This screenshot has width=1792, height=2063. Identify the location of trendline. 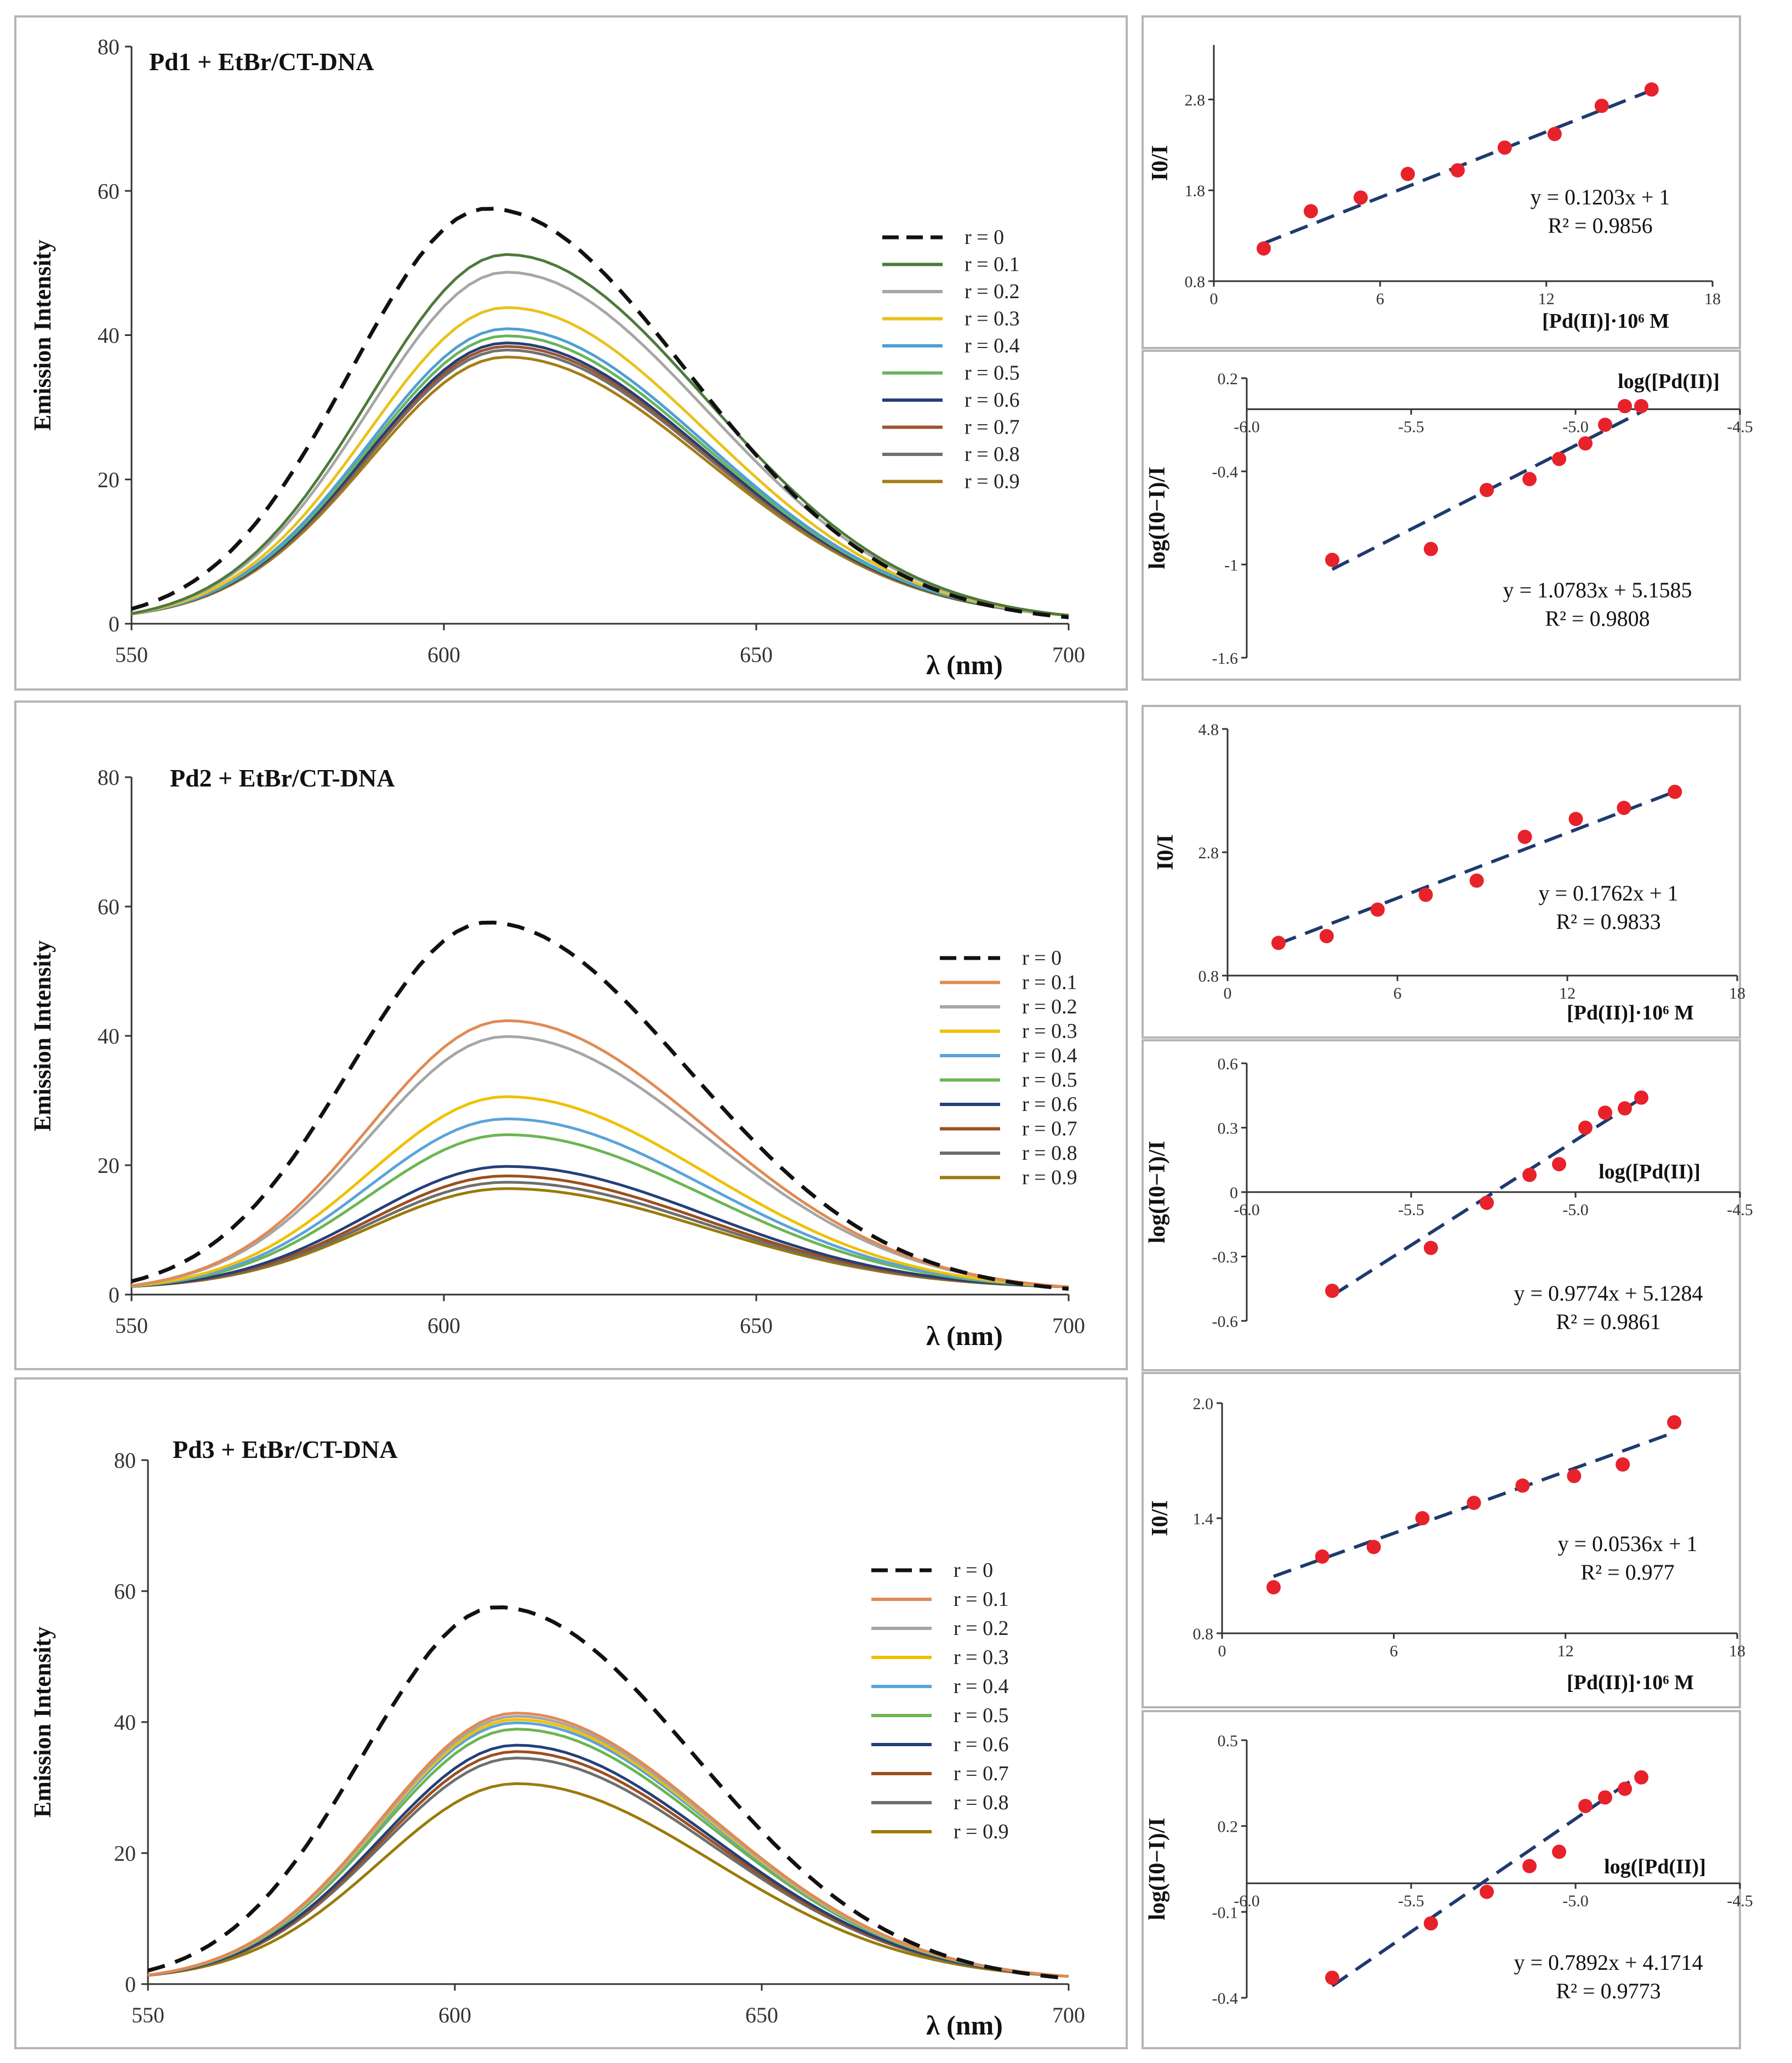
(1486, 1879).